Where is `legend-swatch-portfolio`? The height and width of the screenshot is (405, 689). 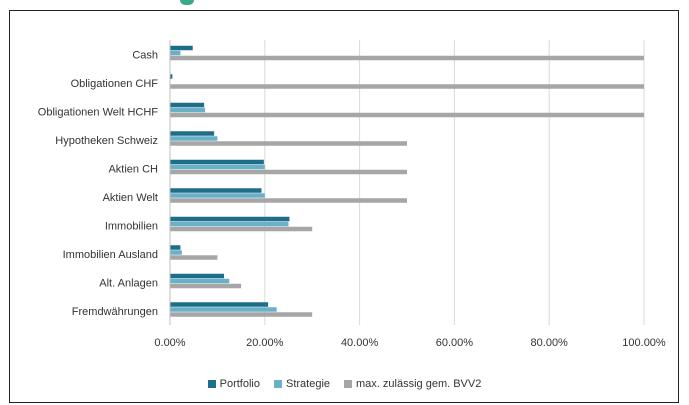 legend-swatch-portfolio is located at coordinates (211, 384).